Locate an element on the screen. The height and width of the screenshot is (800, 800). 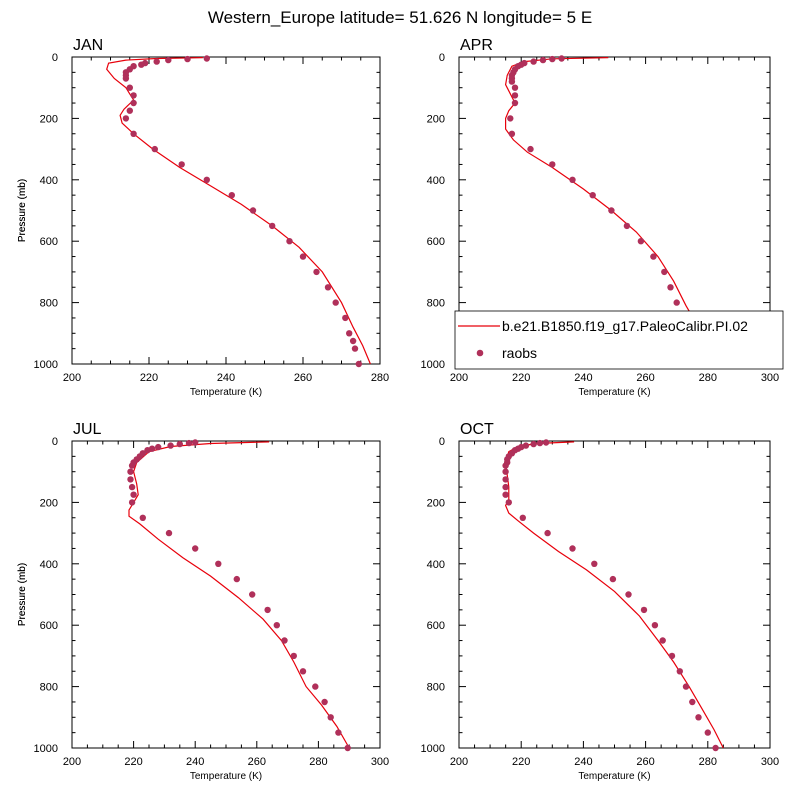
x-tick-label: 200 is located at coordinates (459, 378).